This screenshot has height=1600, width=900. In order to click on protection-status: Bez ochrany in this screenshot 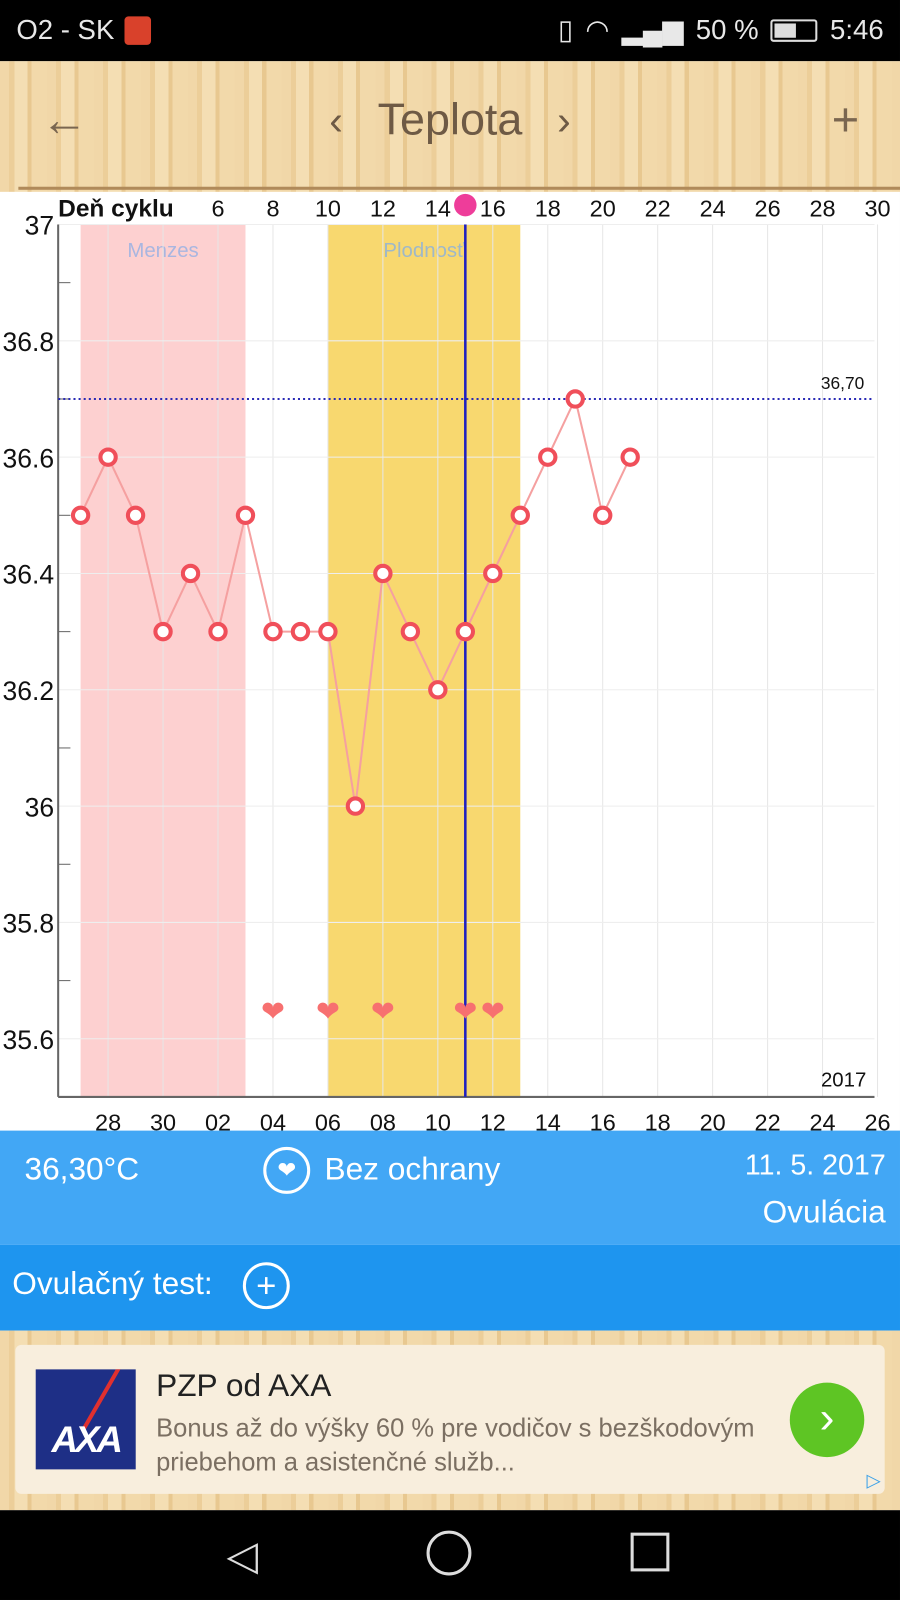, I will do `click(412, 1169)`.